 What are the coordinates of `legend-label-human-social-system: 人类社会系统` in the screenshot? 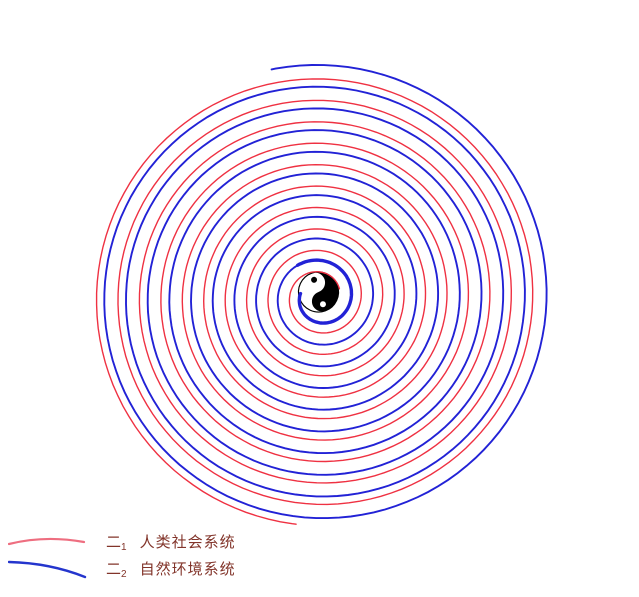 It's located at (187, 542).